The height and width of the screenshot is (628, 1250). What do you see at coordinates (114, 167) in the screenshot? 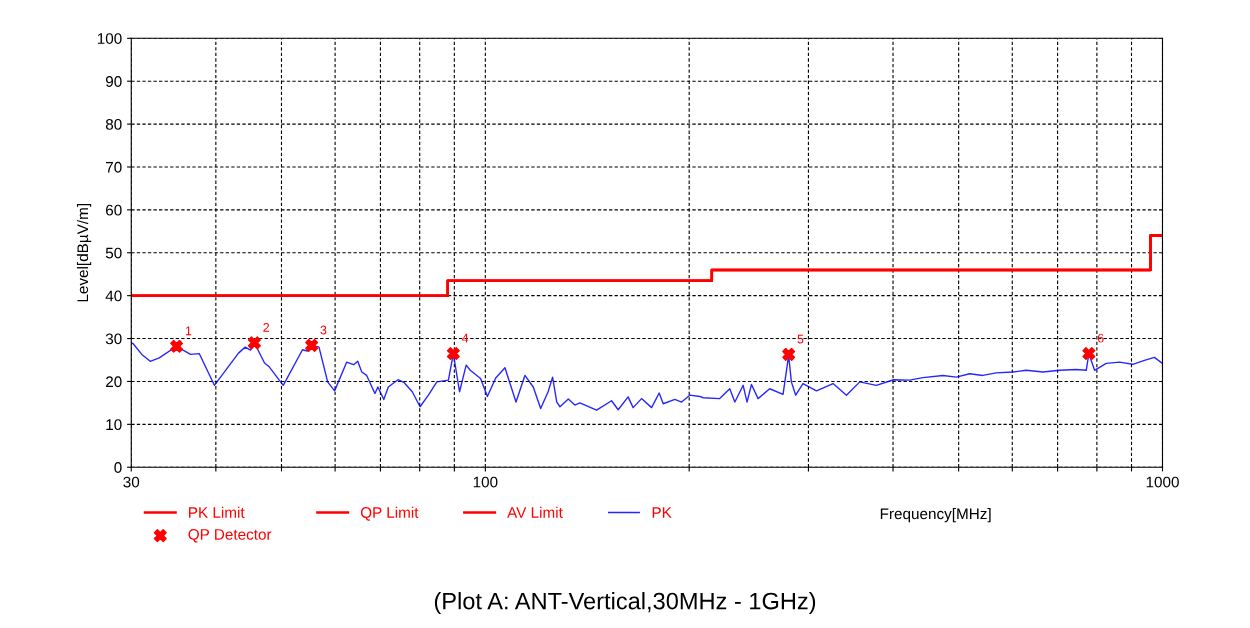
I see `y-tick-label: 70` at bounding box center [114, 167].